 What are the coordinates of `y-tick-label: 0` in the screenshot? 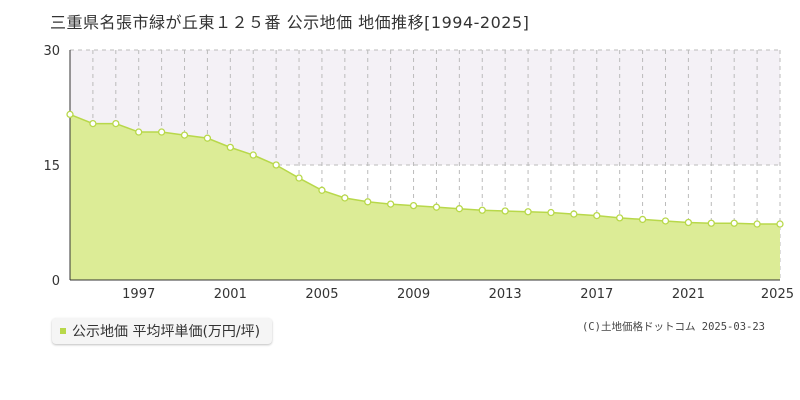 It's located at (56, 281).